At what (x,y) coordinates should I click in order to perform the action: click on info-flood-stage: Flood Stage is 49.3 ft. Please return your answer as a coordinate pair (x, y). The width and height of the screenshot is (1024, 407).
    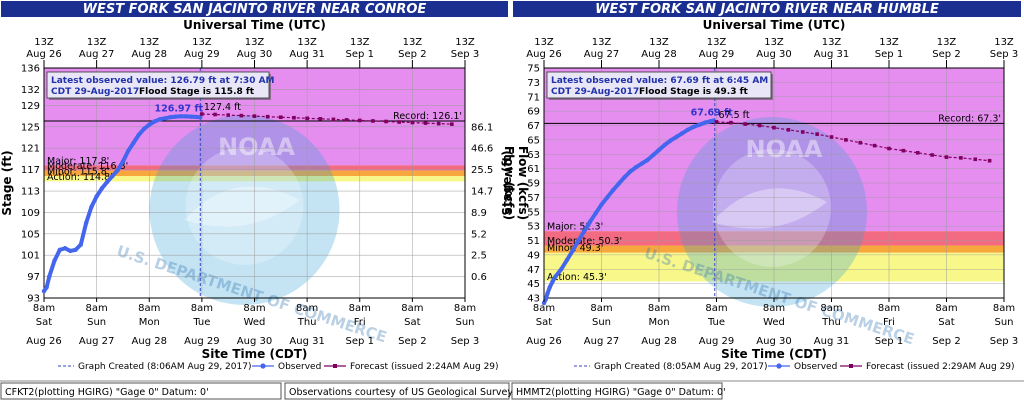
    Looking at the image, I should click on (694, 92).